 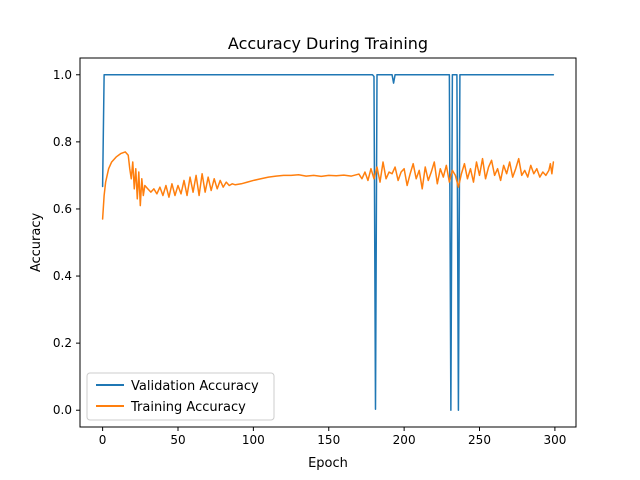 I want to click on chart-title: Accuracy During Training, so click(x=328, y=43).